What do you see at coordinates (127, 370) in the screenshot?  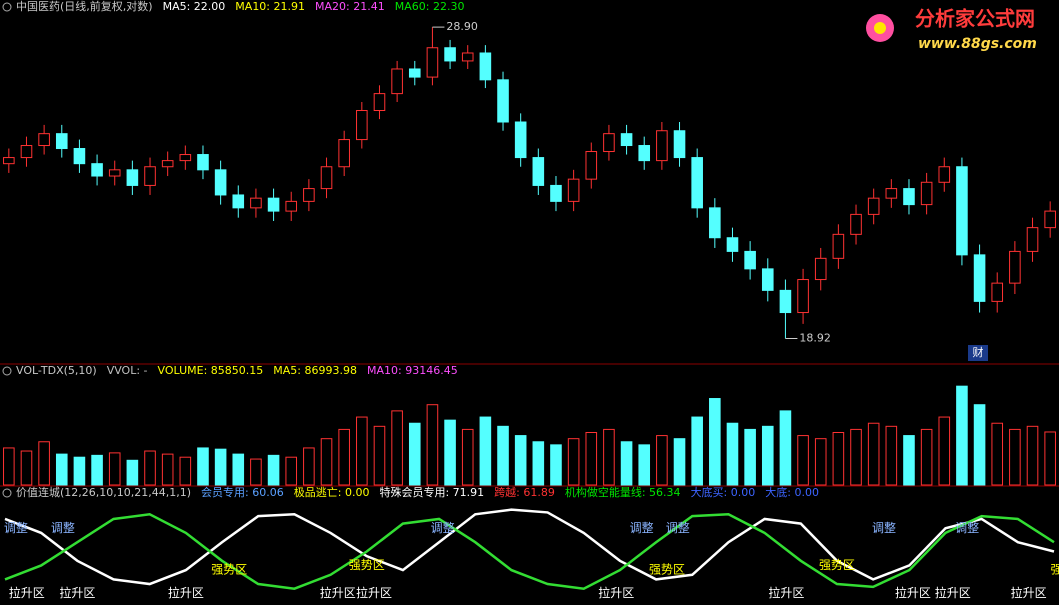 I see `indicator-label: VVOL: -` at bounding box center [127, 370].